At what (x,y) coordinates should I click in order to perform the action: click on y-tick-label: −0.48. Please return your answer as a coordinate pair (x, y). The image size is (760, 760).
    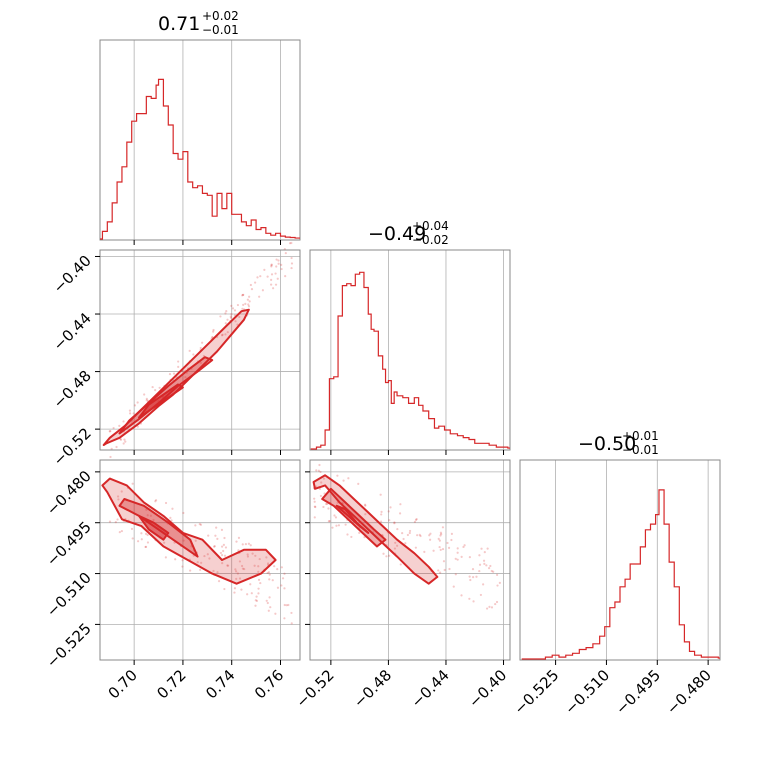
    Looking at the image, I should click on (72, 389).